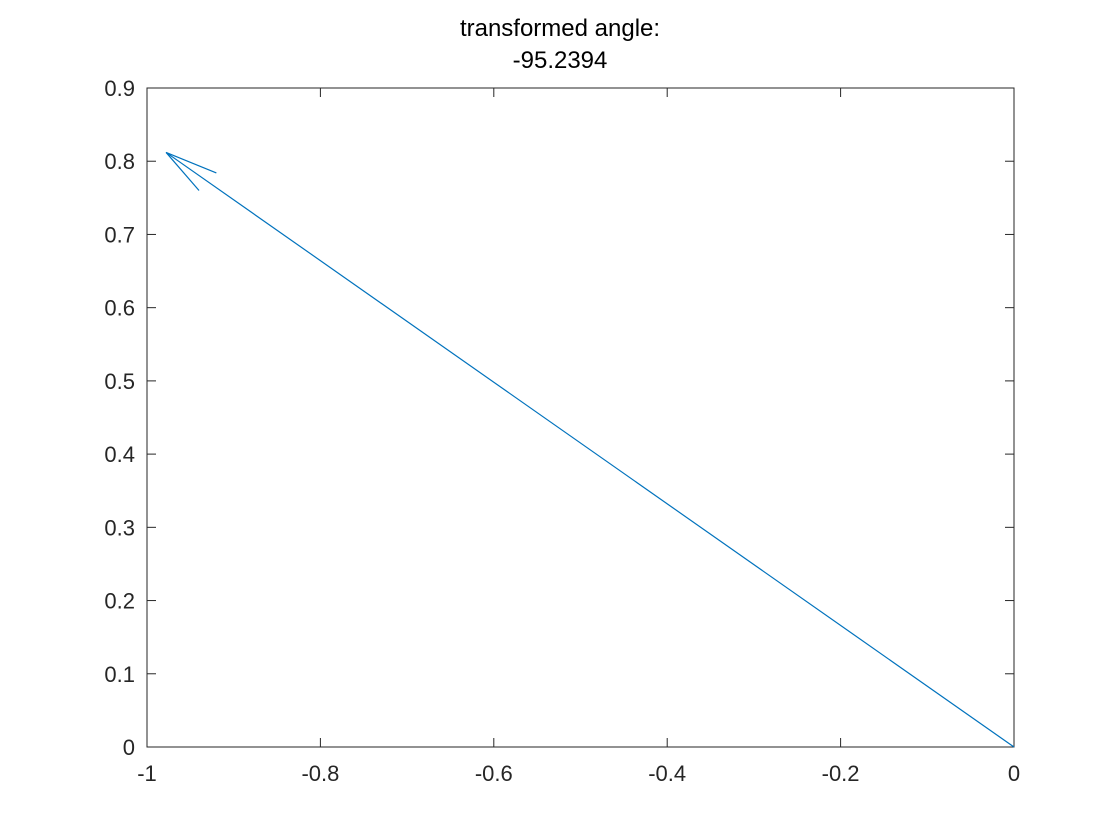 The image size is (1120, 840). What do you see at coordinates (119, 381) in the screenshot?
I see `y-tick-label: 0.5` at bounding box center [119, 381].